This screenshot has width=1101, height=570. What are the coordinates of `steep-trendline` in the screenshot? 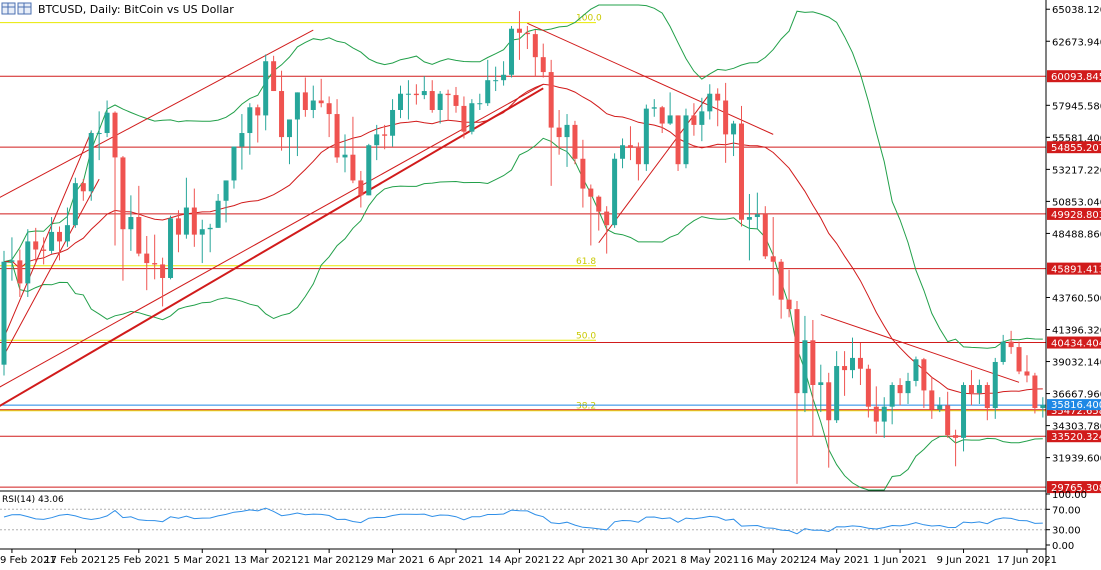 It's located at (51, 267).